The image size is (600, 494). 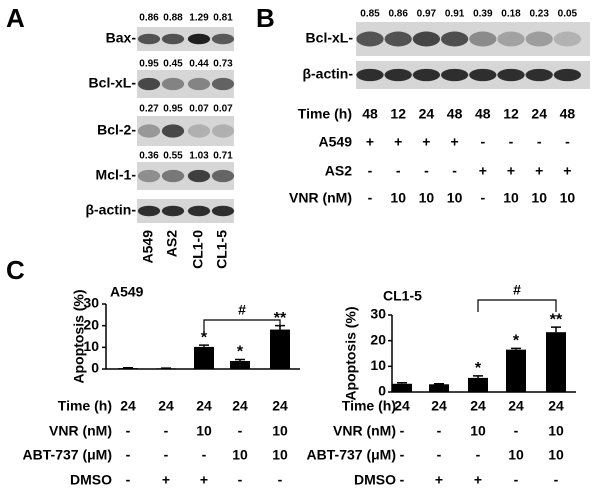 I want to click on chart-title: CL1-5, so click(x=402, y=296).